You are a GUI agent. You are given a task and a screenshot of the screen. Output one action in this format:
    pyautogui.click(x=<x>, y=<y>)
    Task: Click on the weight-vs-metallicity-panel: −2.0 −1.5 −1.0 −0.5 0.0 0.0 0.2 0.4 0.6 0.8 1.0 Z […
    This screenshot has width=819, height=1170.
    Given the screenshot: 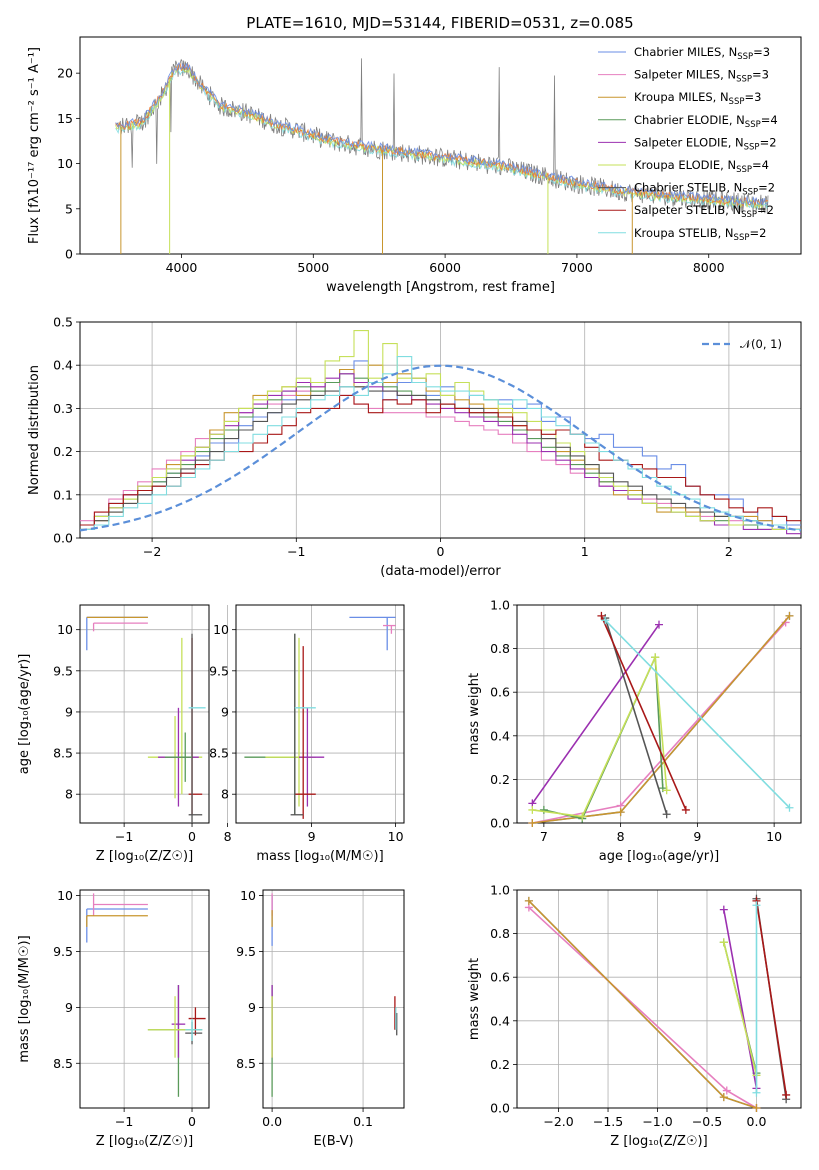 What is the action you would take?
    pyautogui.click(x=634, y=1016)
    